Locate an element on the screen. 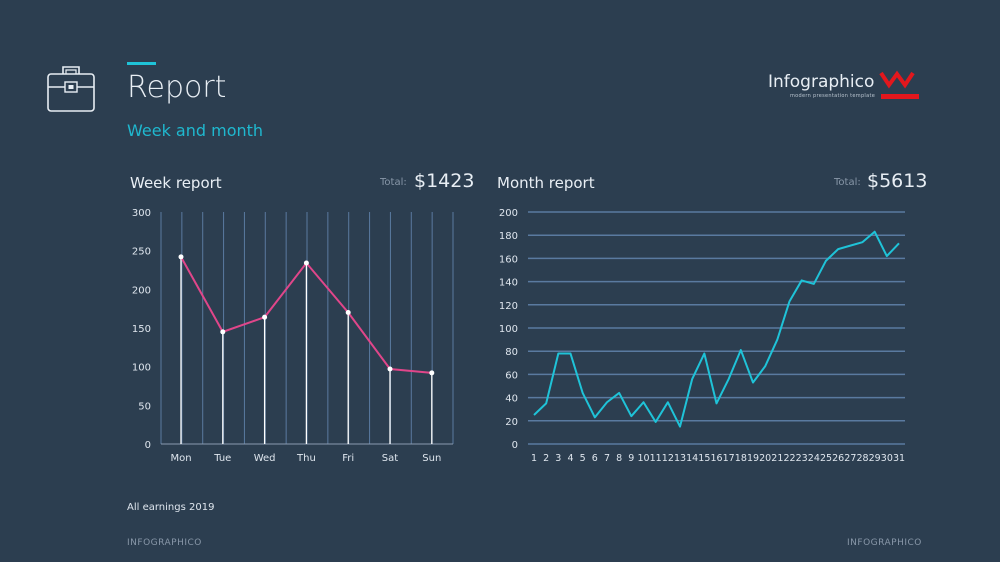 The height and width of the screenshot is (562, 1000). month-report-title: Month report is located at coordinates (546, 183).